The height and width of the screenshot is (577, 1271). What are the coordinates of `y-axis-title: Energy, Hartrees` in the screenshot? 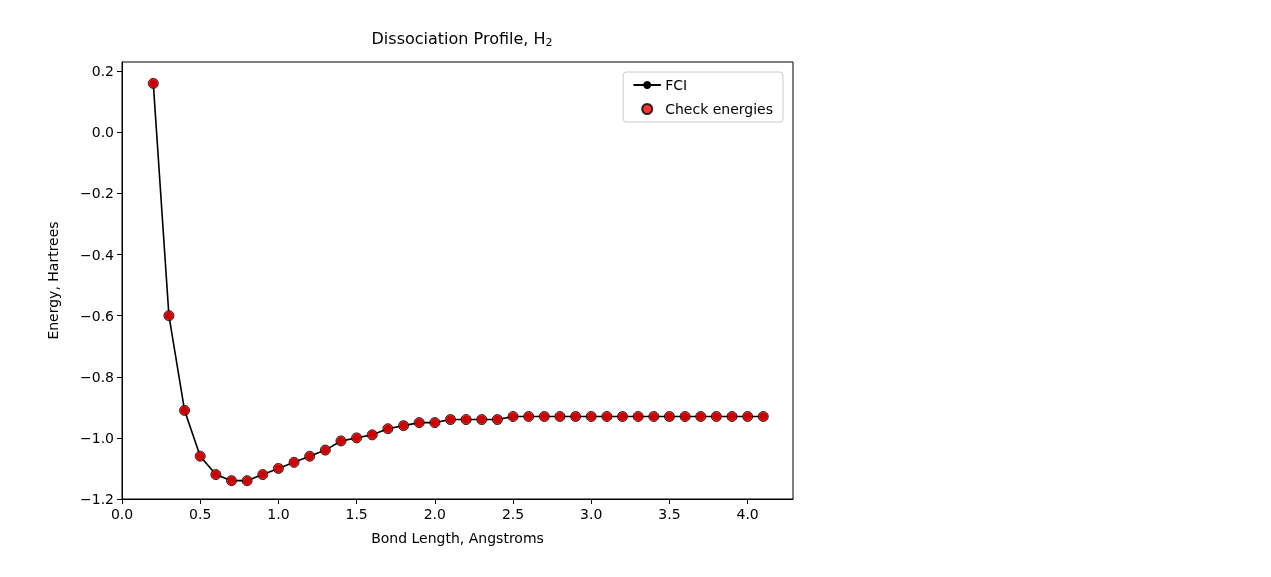 It's located at (53, 280).